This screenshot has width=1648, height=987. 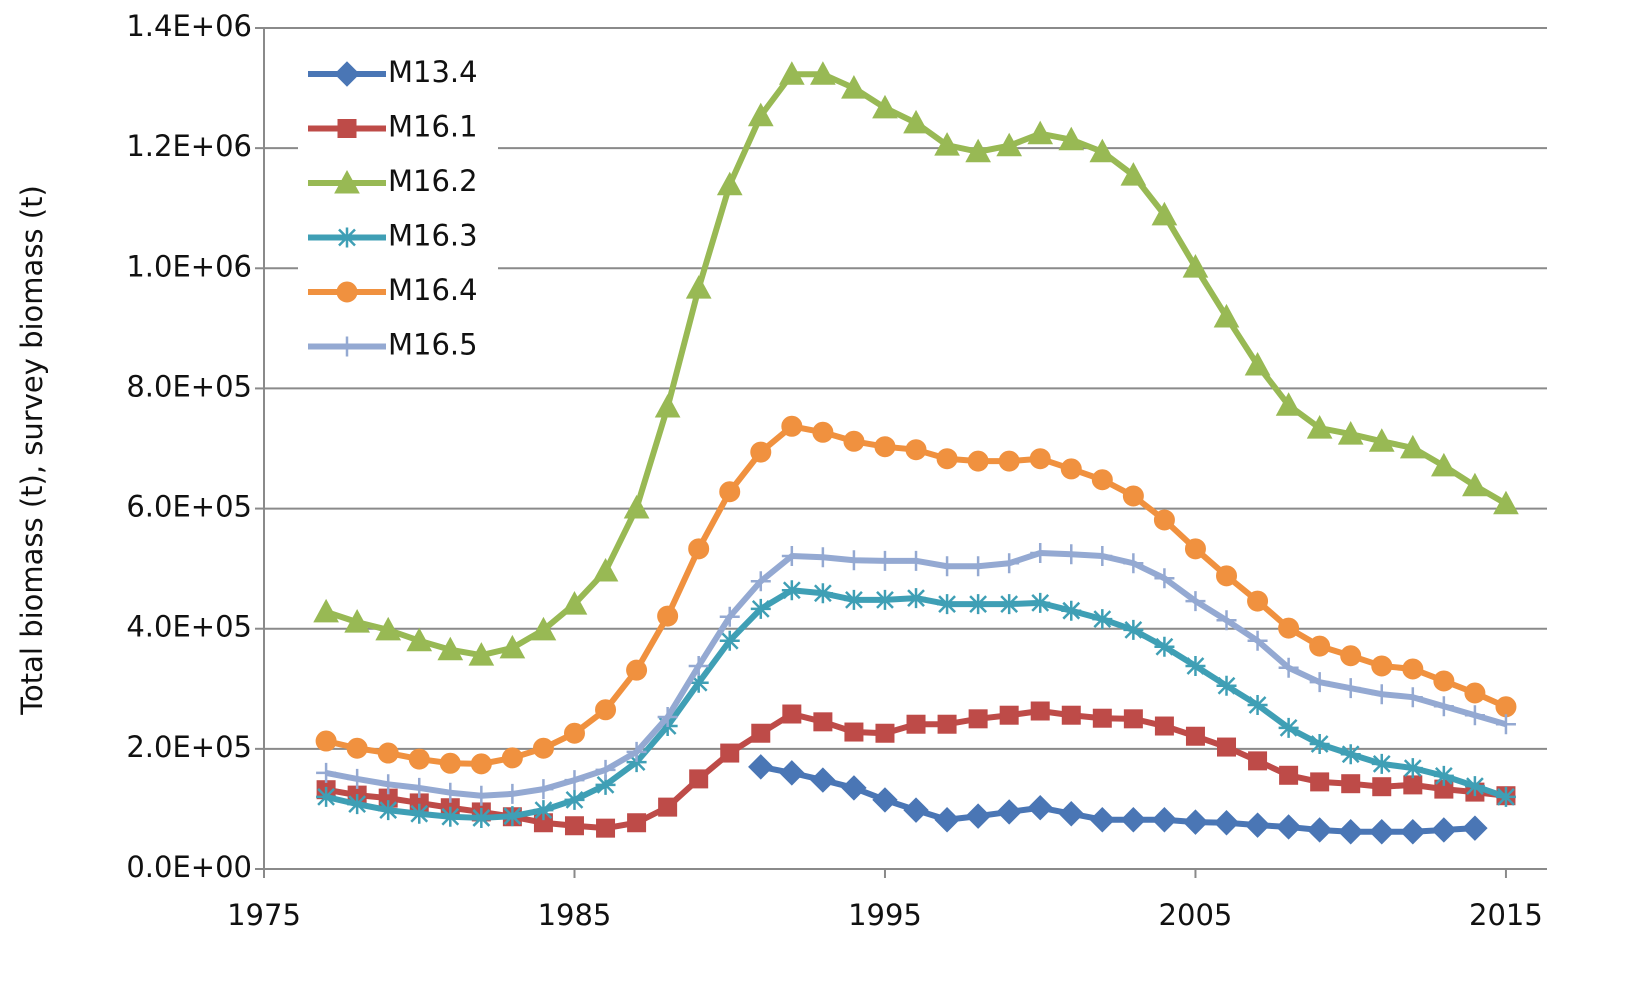 What do you see at coordinates (189, 627) in the screenshot?
I see `y-tick-label: 4.0E+05` at bounding box center [189, 627].